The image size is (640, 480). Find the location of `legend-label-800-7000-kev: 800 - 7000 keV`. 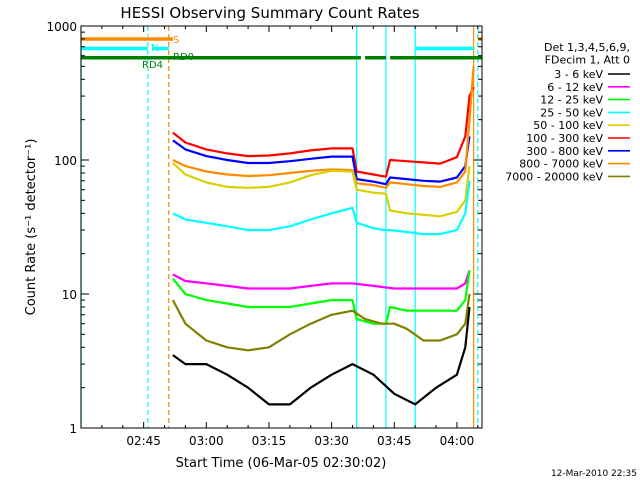

legend-label-800-7000-kev: 800 - 7000 keV is located at coordinates (561, 164).